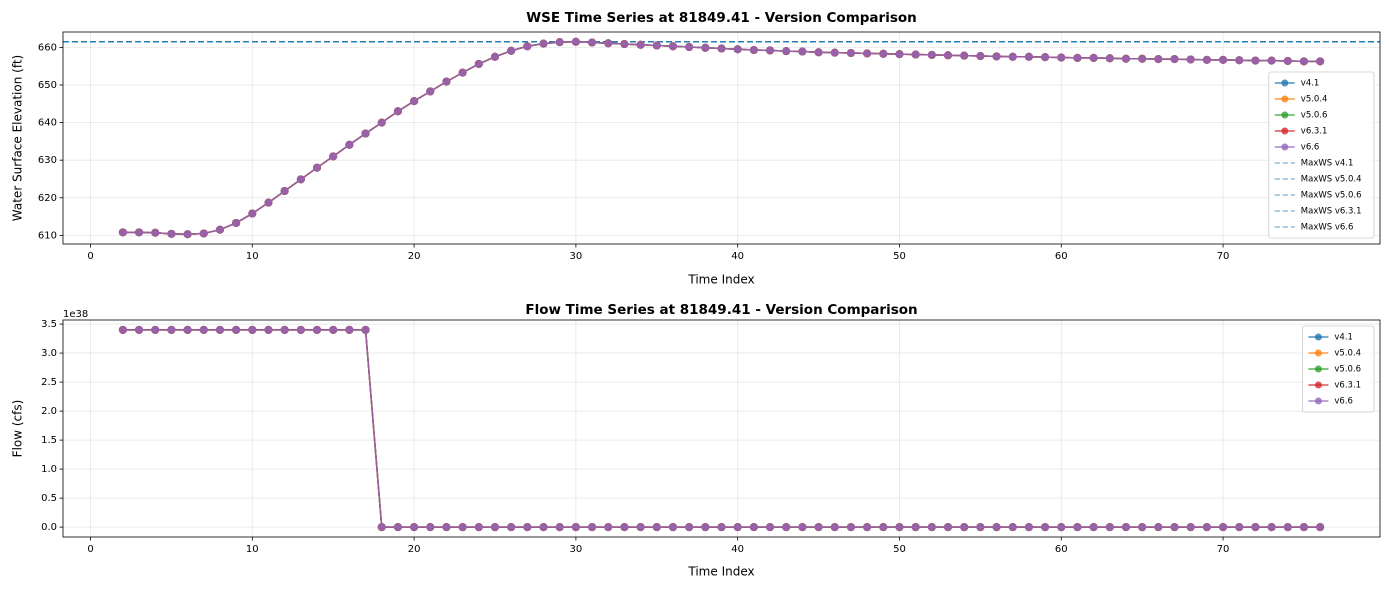 This screenshot has width=1389, height=590. Describe the element at coordinates (18, 138) in the screenshot. I see `y-axis-label: Water Surface Elevation (ft)` at that location.